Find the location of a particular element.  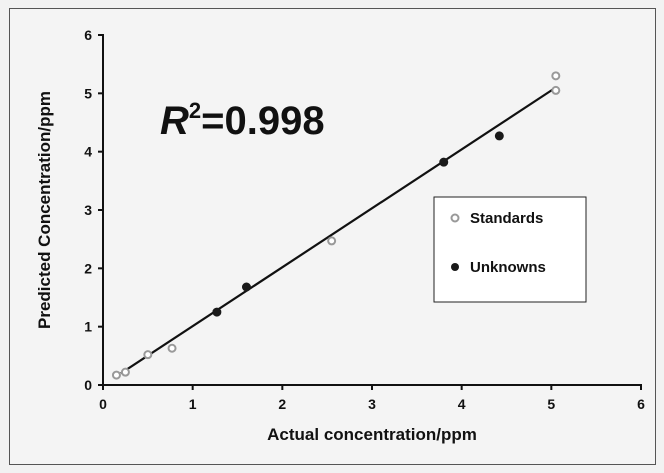

x-tick-label: 2 is located at coordinates (282, 404).